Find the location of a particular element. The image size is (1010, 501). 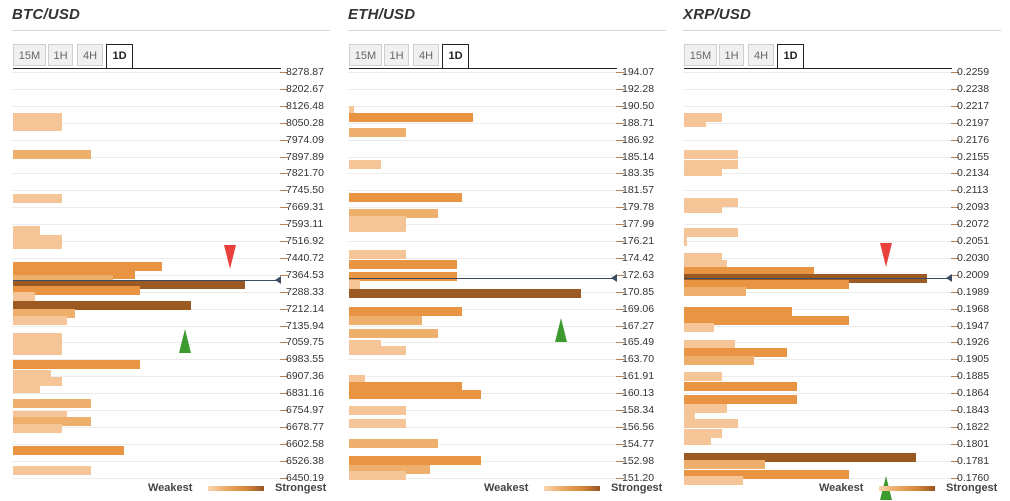

legend-strongest-label: Strongest is located at coordinates (637, 488).